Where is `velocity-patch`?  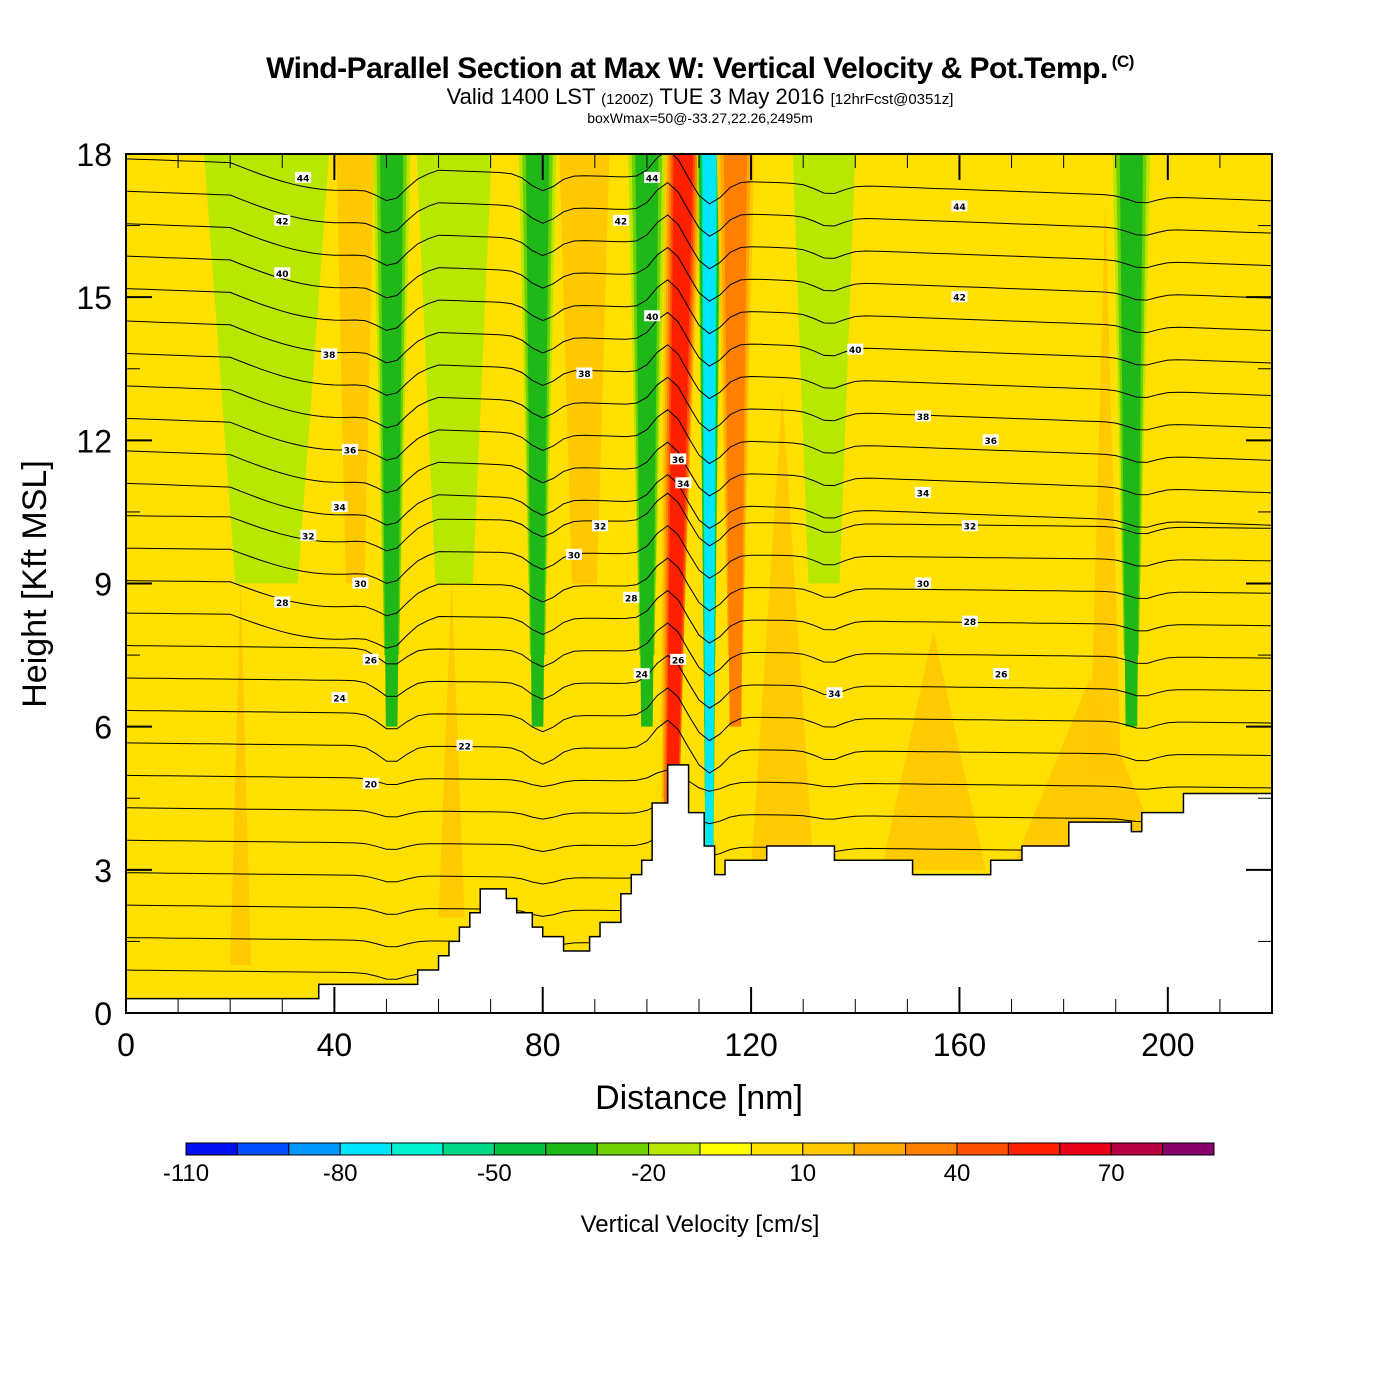
velocity-patch is located at coordinates (1105, 488).